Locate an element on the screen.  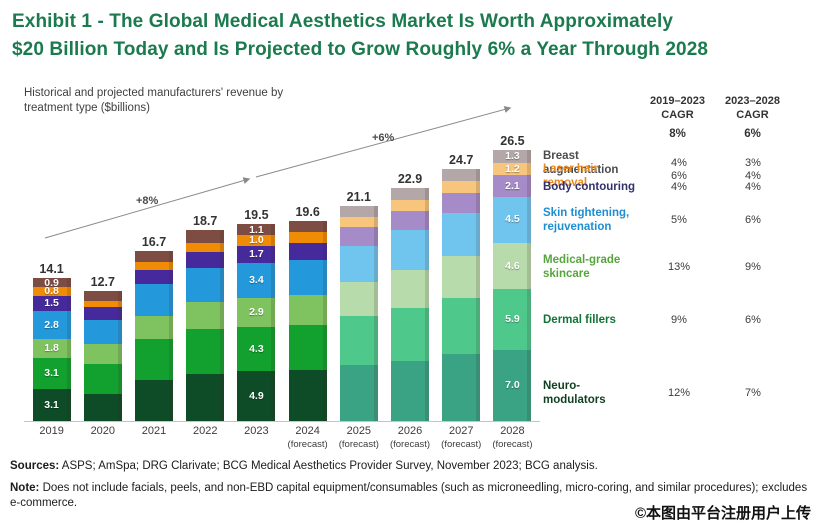
bar-segment: 3.1 is located at coordinates (51, 373).